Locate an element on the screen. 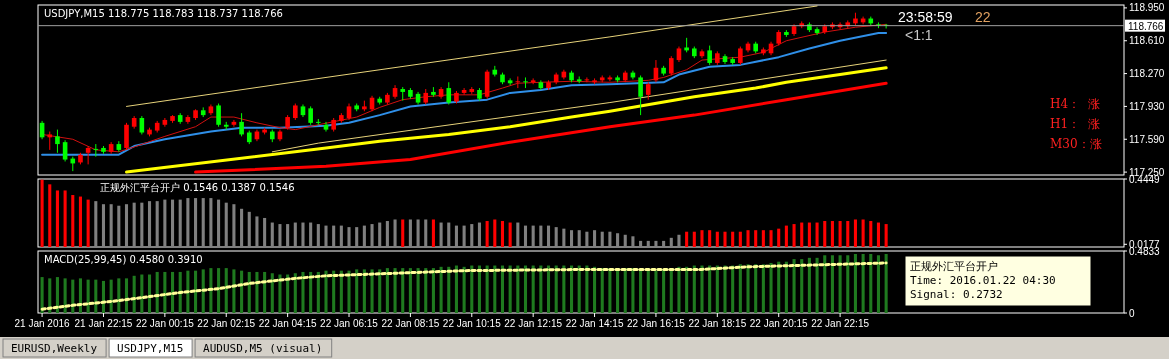 This screenshot has width=1169, height=359. x-tick-label: 22 Jan 18:15 is located at coordinates (717, 323).